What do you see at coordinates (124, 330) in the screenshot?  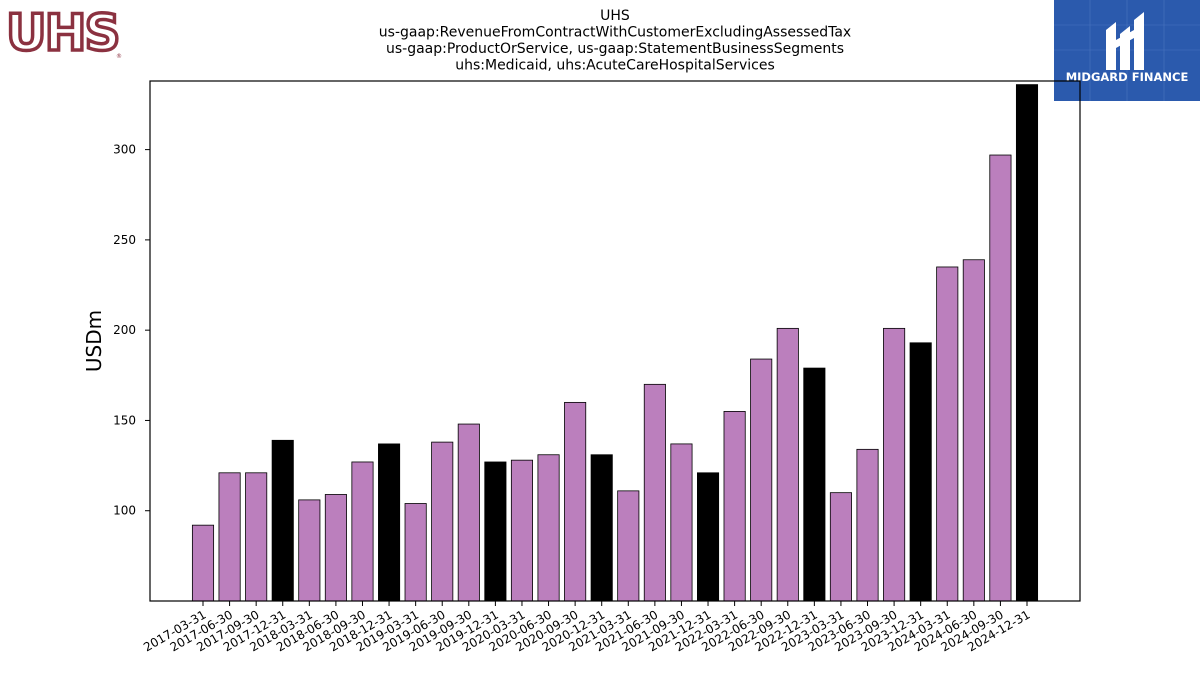 I see `y-tick-label: 200` at bounding box center [124, 330].